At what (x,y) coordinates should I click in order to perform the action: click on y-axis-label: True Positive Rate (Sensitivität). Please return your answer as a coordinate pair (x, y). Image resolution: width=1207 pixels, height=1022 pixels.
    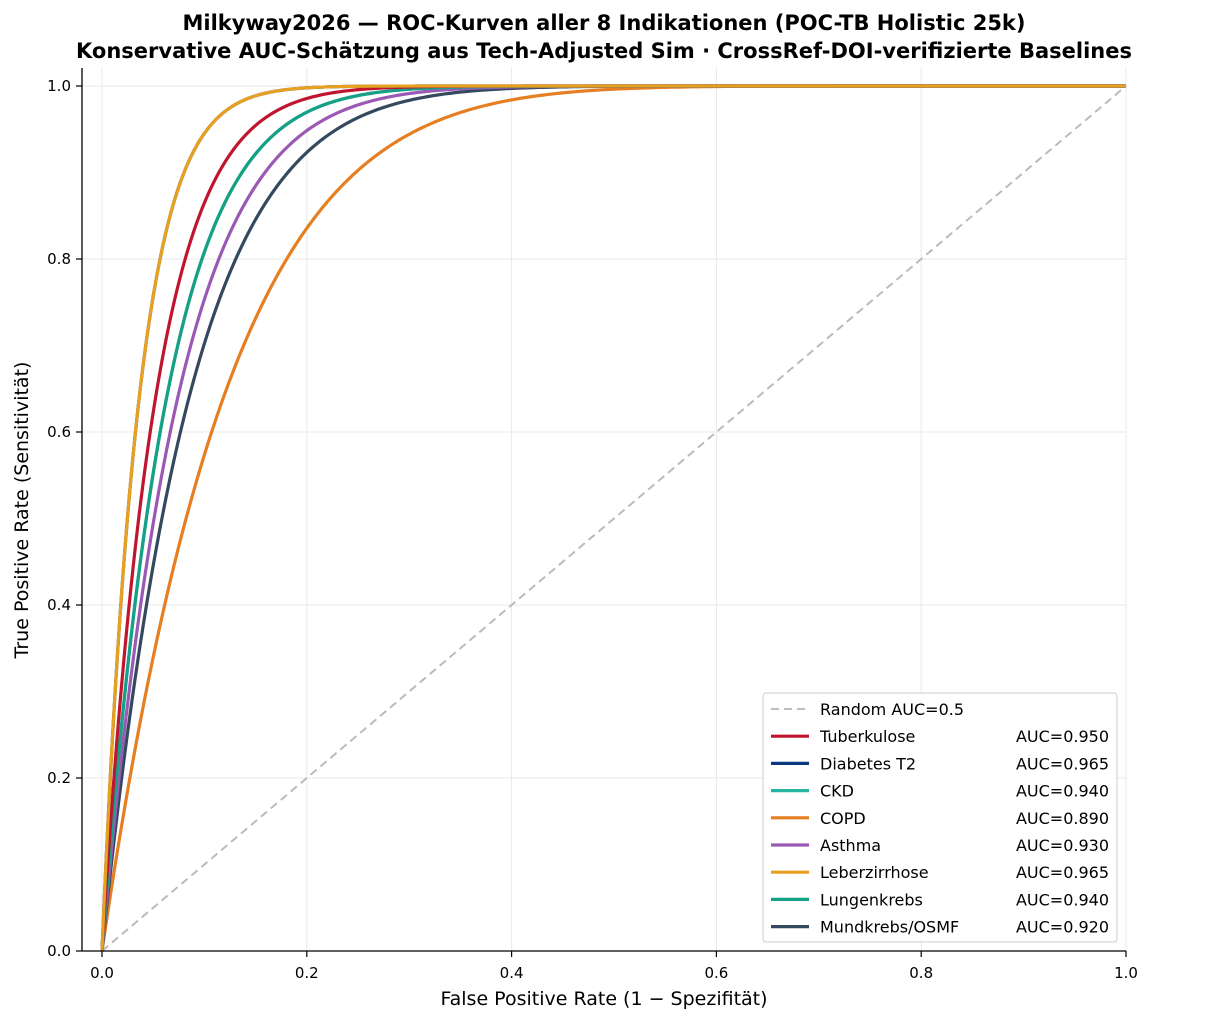
    Looking at the image, I should click on (22, 511).